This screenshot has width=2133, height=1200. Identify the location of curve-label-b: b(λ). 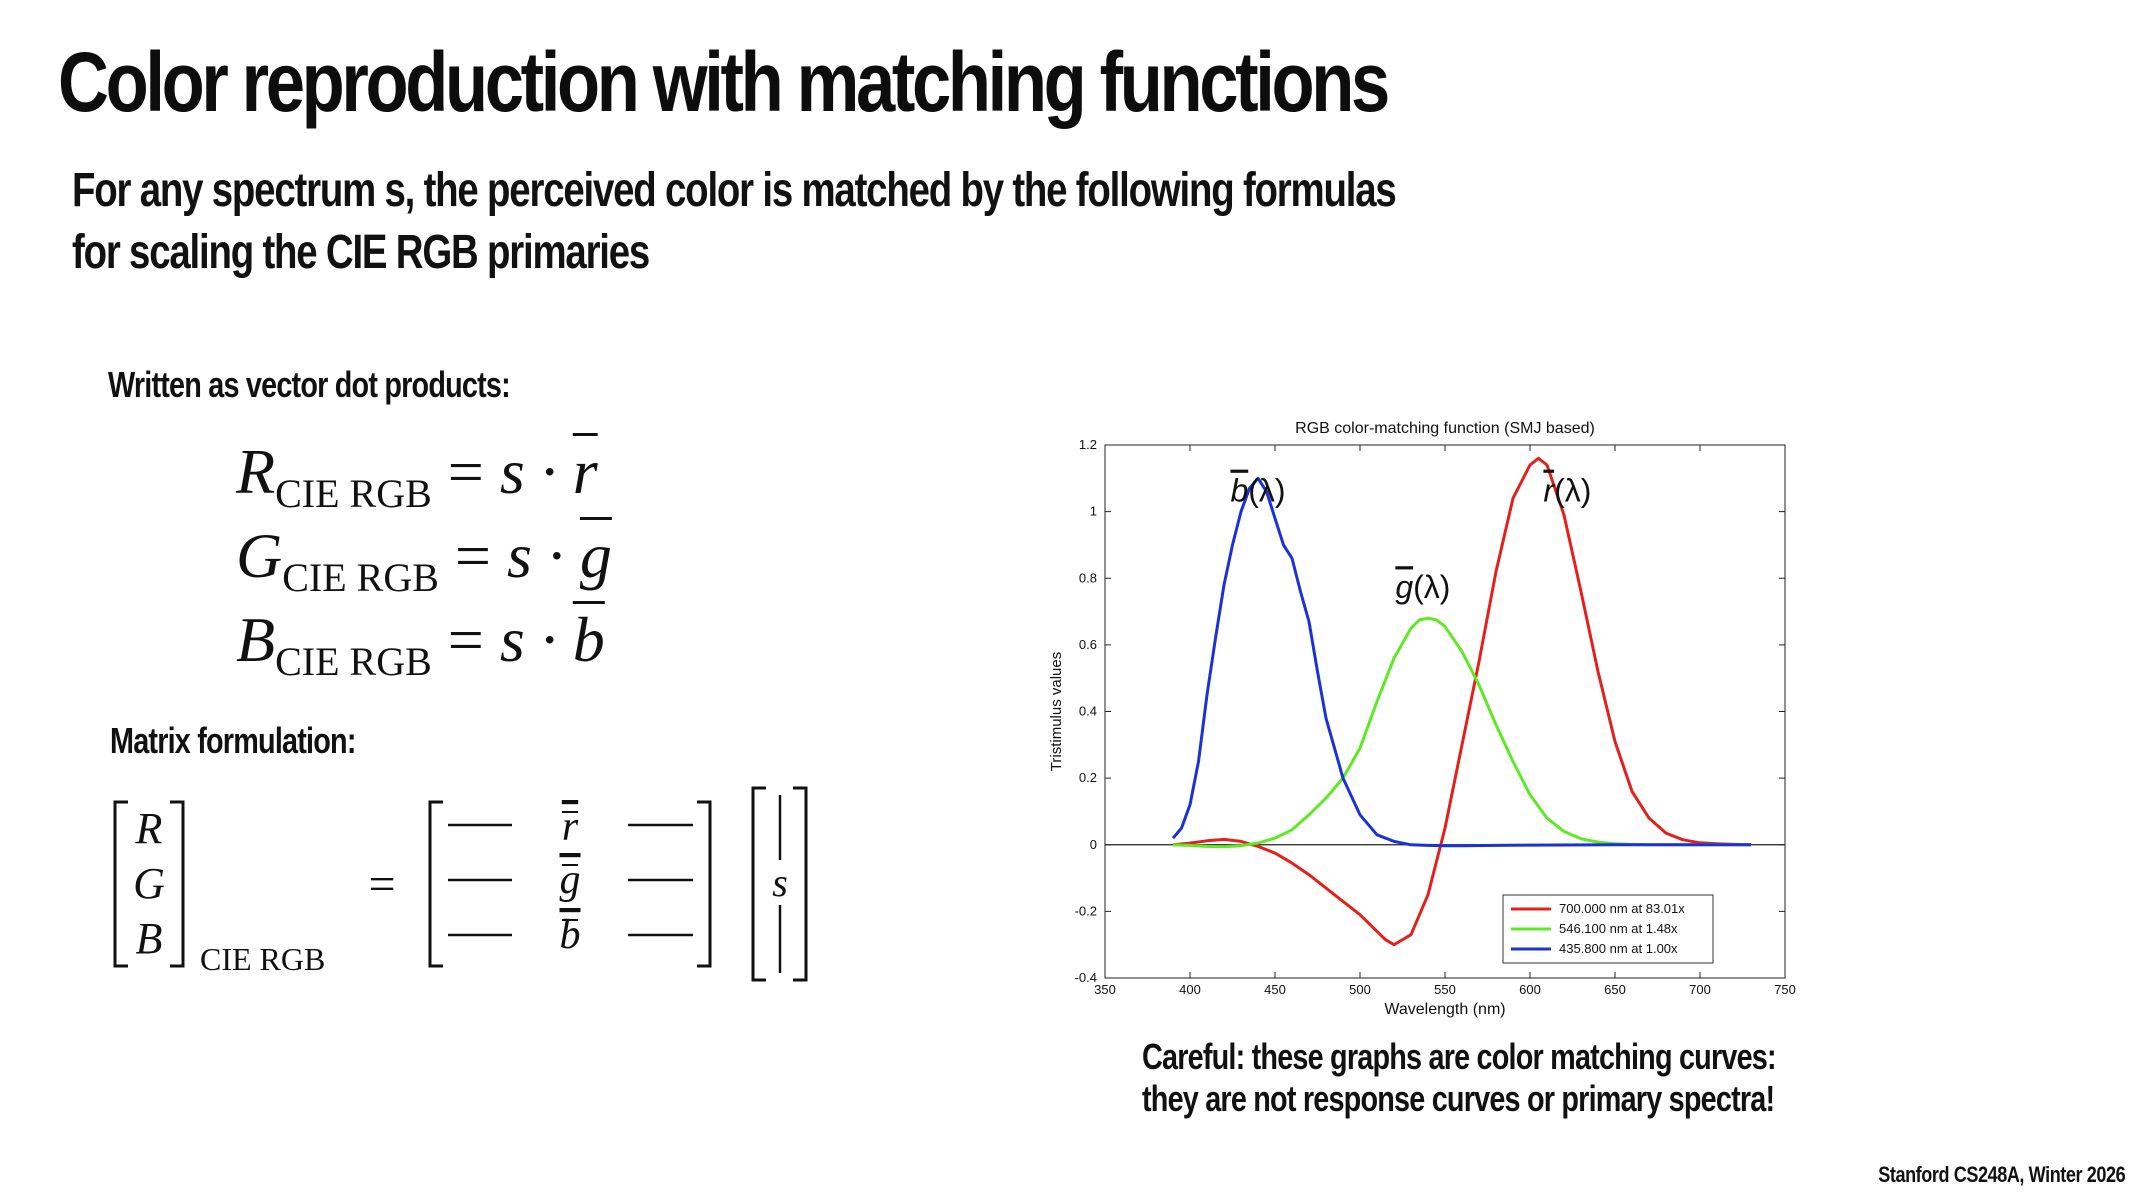
(1257, 491).